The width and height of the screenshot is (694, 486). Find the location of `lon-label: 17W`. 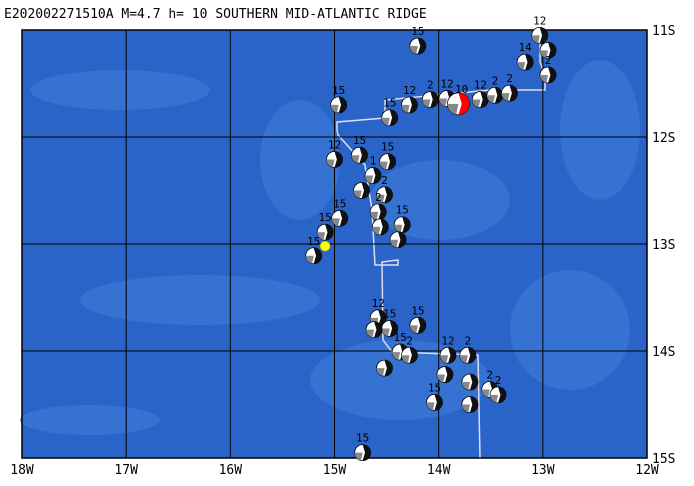

lon-label: 17W is located at coordinates (126, 470).